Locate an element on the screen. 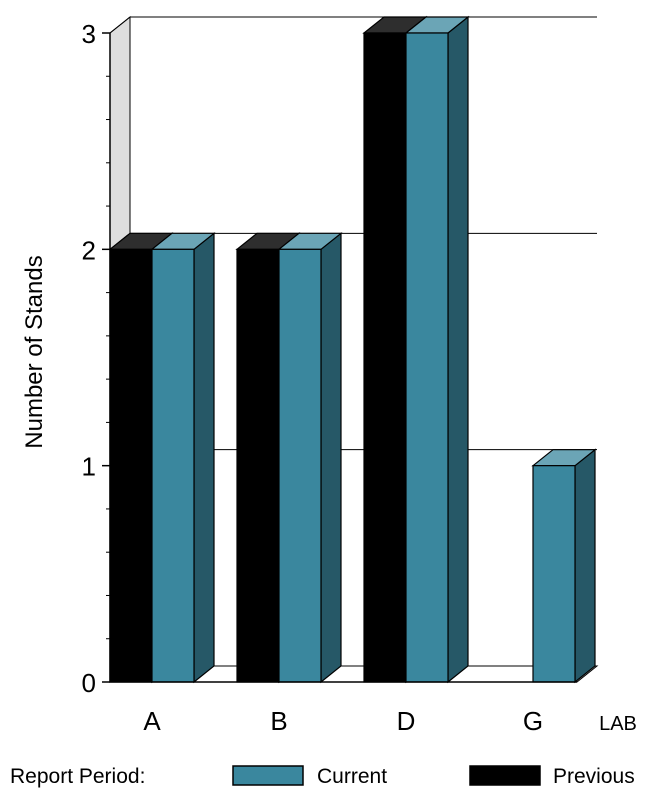 The image size is (667, 791). x-tick-label: B is located at coordinates (278, 721).